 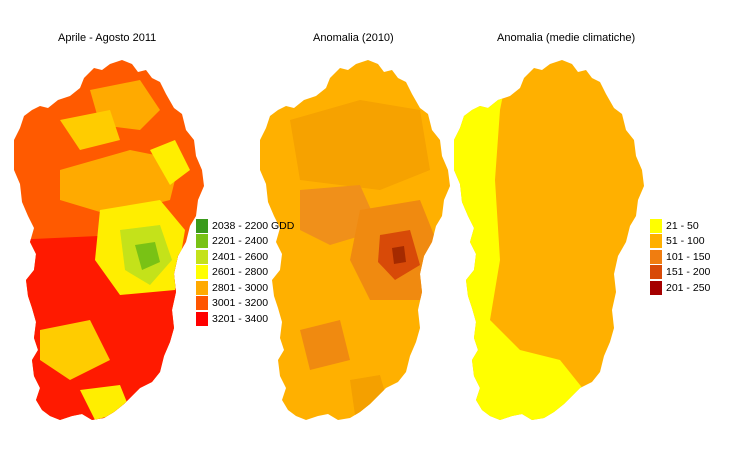 What do you see at coordinates (240, 256) in the screenshot?
I see `legend-label: 2401 - 2600` at bounding box center [240, 256].